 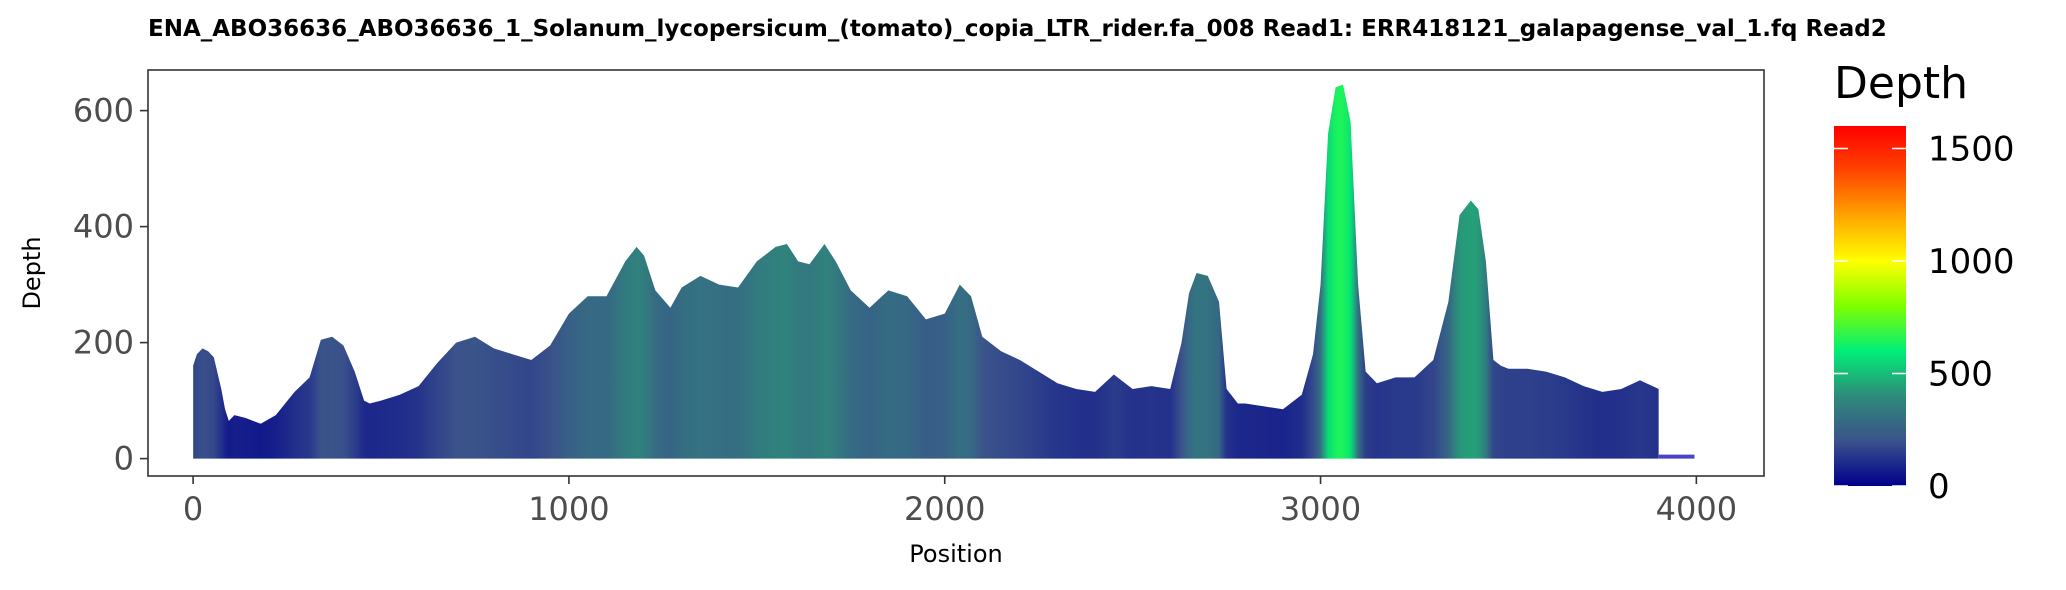 I want to click on legend-tick-label: 1500, so click(x=1971, y=150).